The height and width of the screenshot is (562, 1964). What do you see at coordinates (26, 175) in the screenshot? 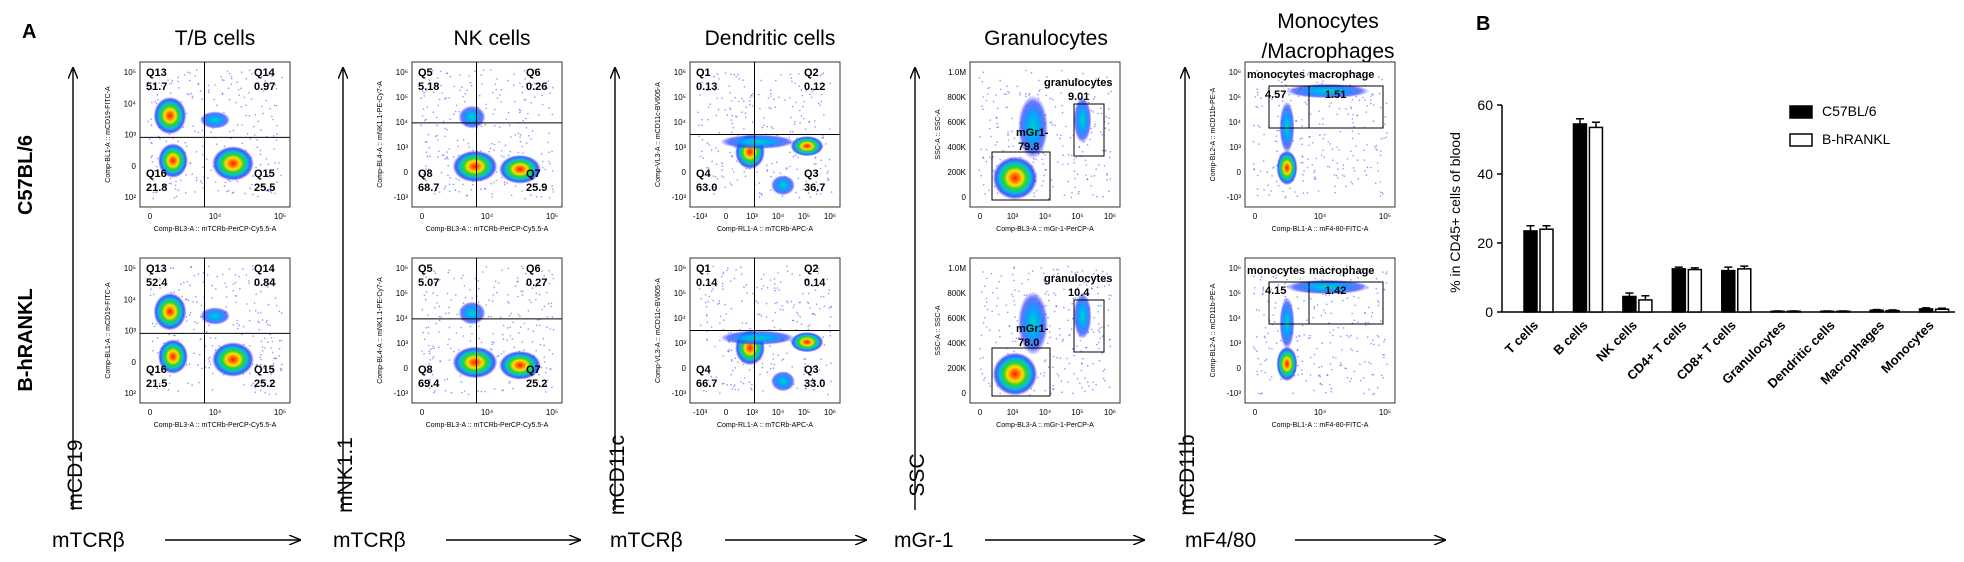
I see `row-label-c57bl6: C57BL/6` at bounding box center [26, 175].